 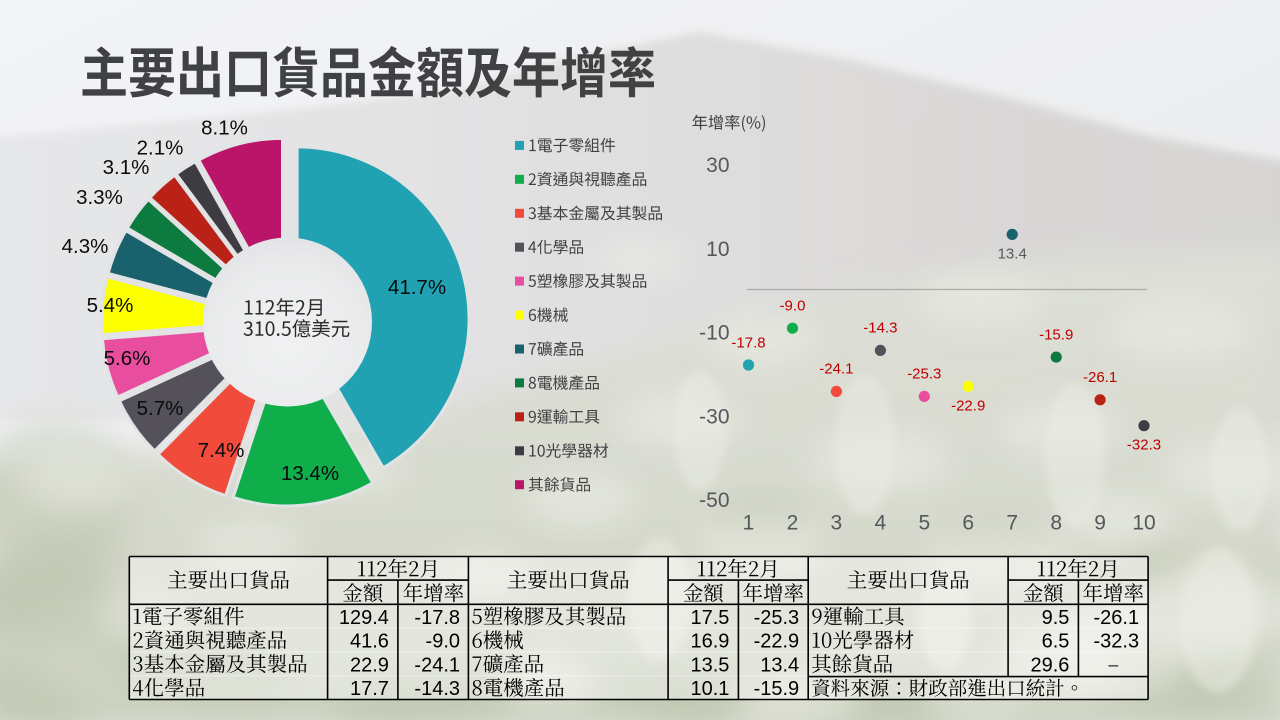 I want to click on svg-text: 5.7%, so click(x=160, y=408).